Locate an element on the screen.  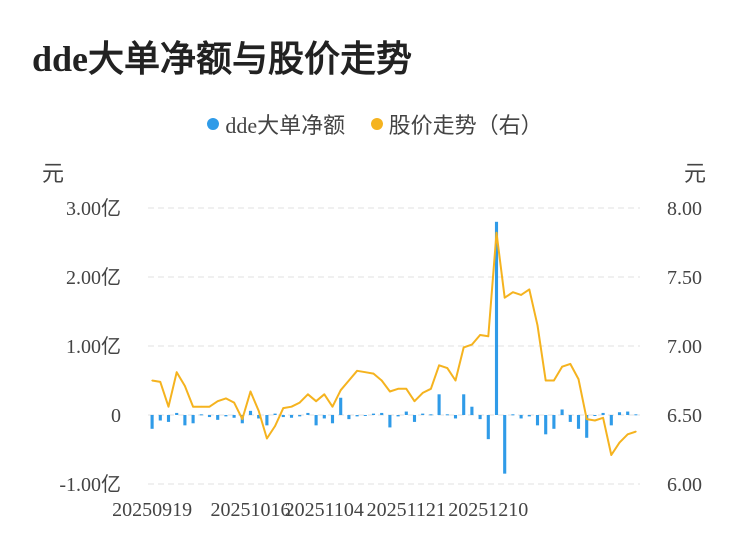
y-right-tick-label: 7.50 is located at coordinates (684, 278).